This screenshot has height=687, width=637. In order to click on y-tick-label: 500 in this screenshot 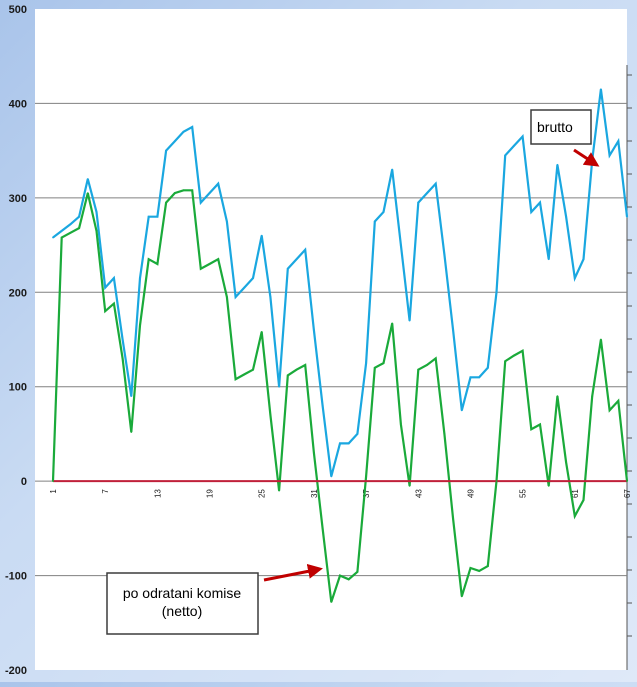, I will do `click(18, 10)`.